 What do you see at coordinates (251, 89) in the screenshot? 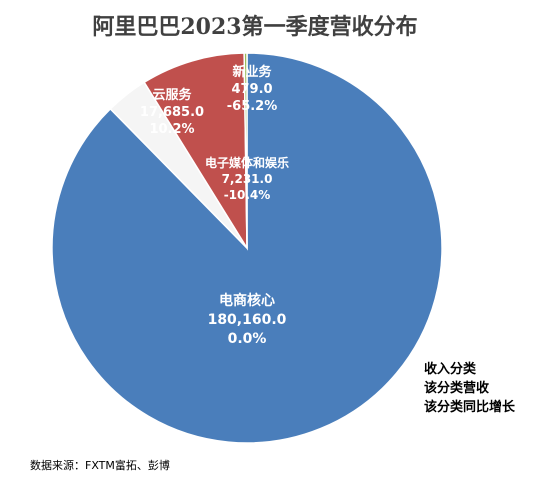
I see `slice-label-value: 479.0` at bounding box center [251, 89].